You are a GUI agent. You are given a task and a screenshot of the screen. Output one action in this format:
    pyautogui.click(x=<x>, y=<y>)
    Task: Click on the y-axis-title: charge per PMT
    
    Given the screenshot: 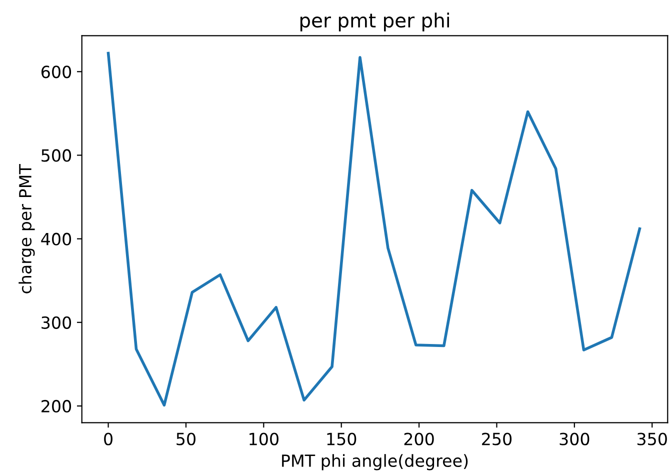 What is the action you would take?
    pyautogui.click(x=26, y=229)
    